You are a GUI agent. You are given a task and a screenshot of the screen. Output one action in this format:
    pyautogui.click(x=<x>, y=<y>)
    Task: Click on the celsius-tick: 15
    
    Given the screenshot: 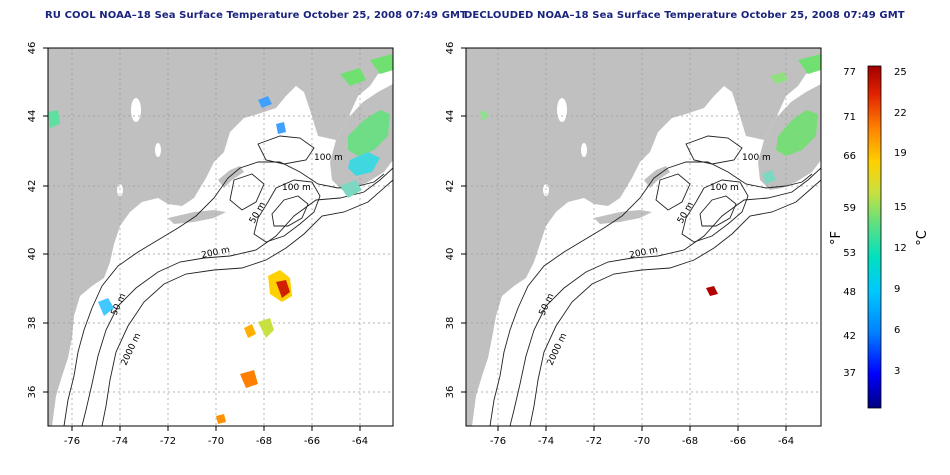 What is the action you would take?
    pyautogui.click(x=900, y=207)
    